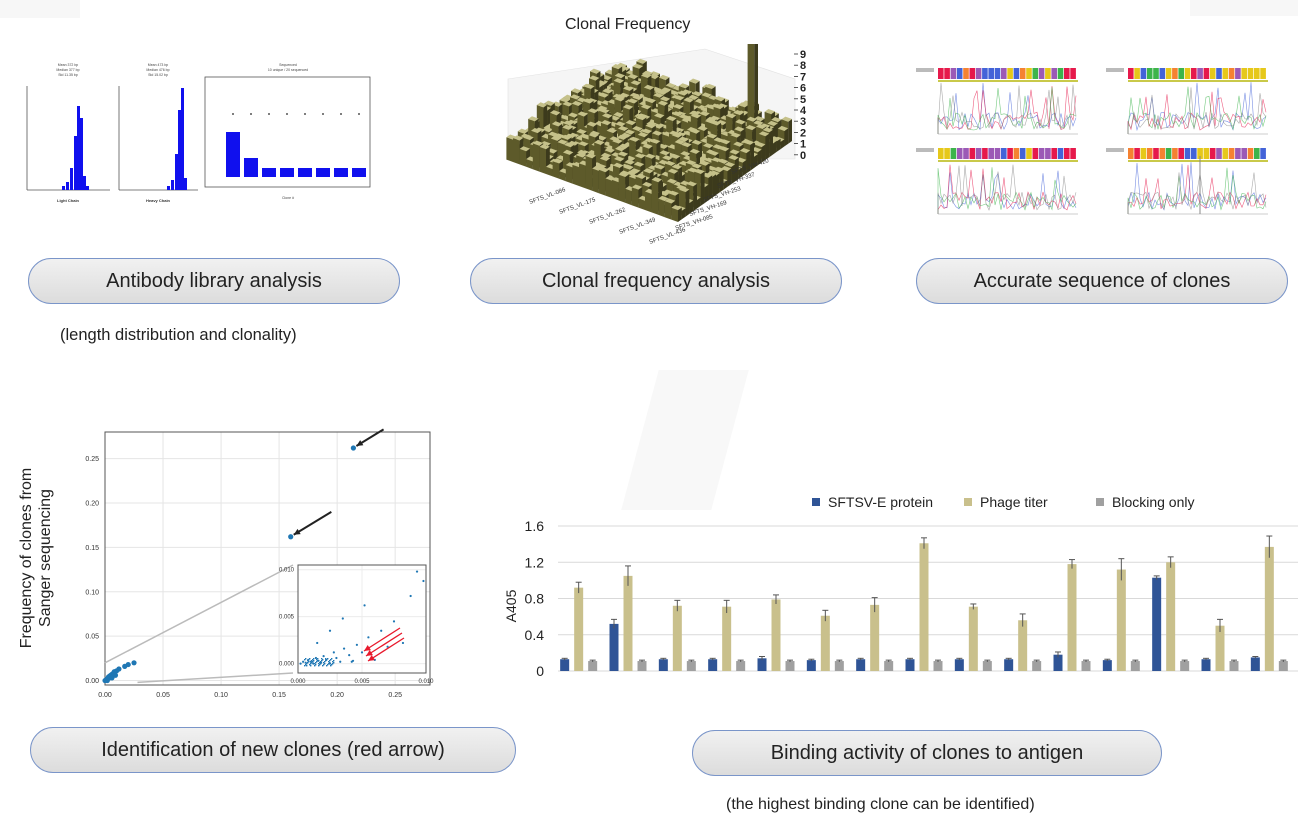  I want to click on clonal-frequency-title: Clonal Frequency, so click(628, 24).